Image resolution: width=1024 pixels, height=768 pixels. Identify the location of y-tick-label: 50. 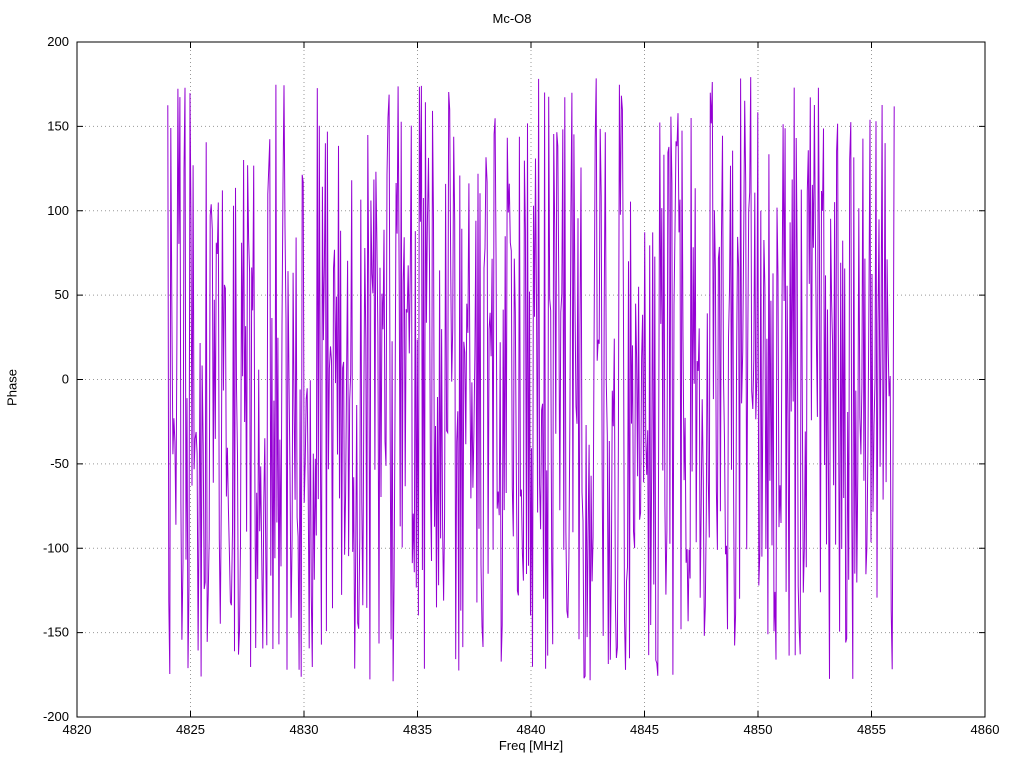
(62, 294).